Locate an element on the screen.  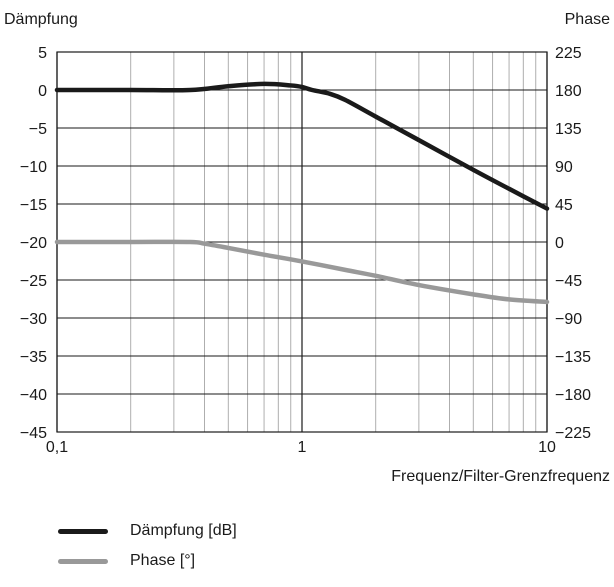
legend-swatch-phase is located at coordinates (83, 561).